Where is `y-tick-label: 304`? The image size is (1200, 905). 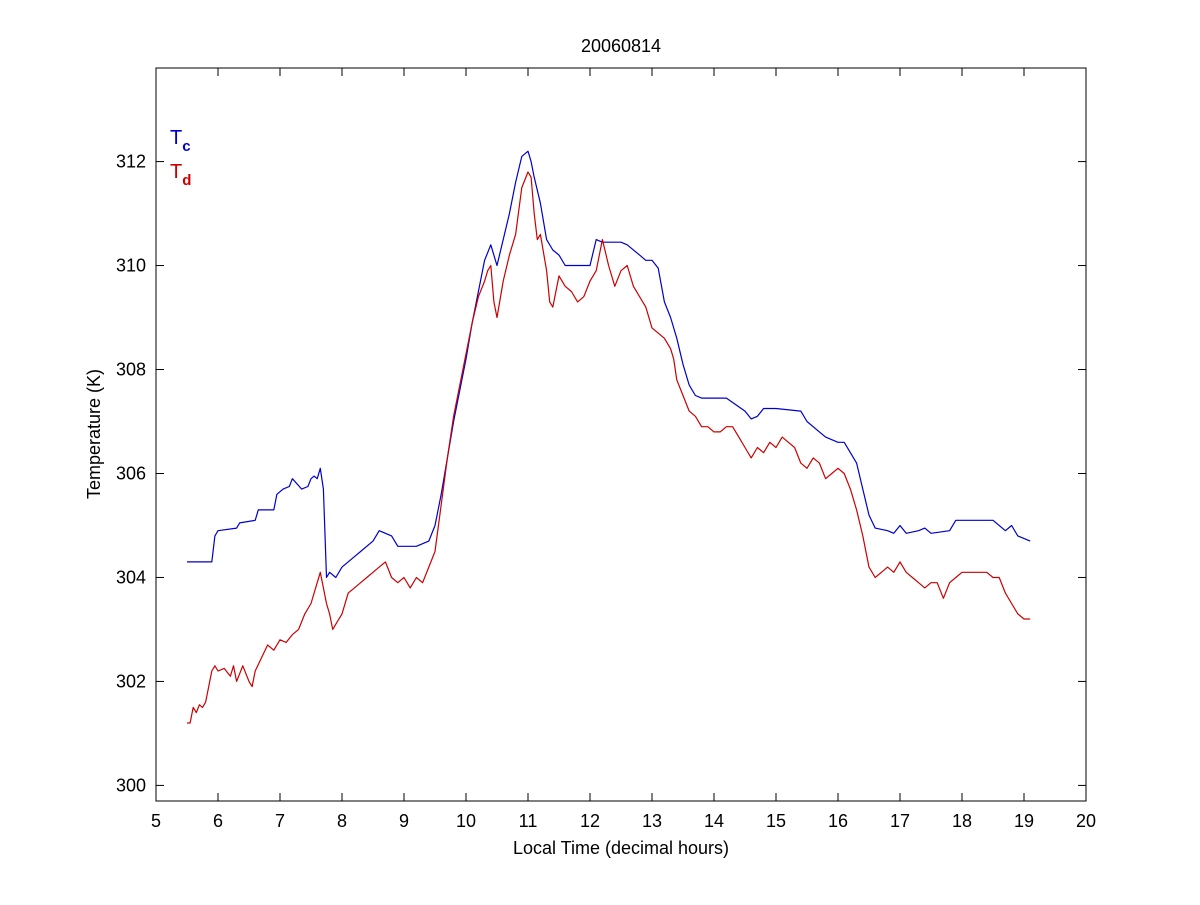
y-tick-label: 304 is located at coordinates (131, 577).